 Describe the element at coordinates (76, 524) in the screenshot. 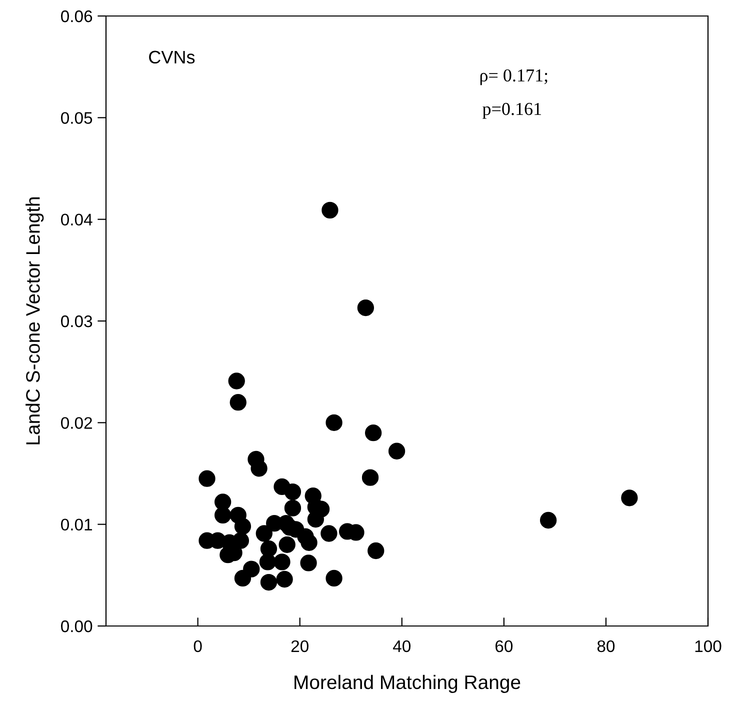

I see `y-tick-label: 0.01` at that location.